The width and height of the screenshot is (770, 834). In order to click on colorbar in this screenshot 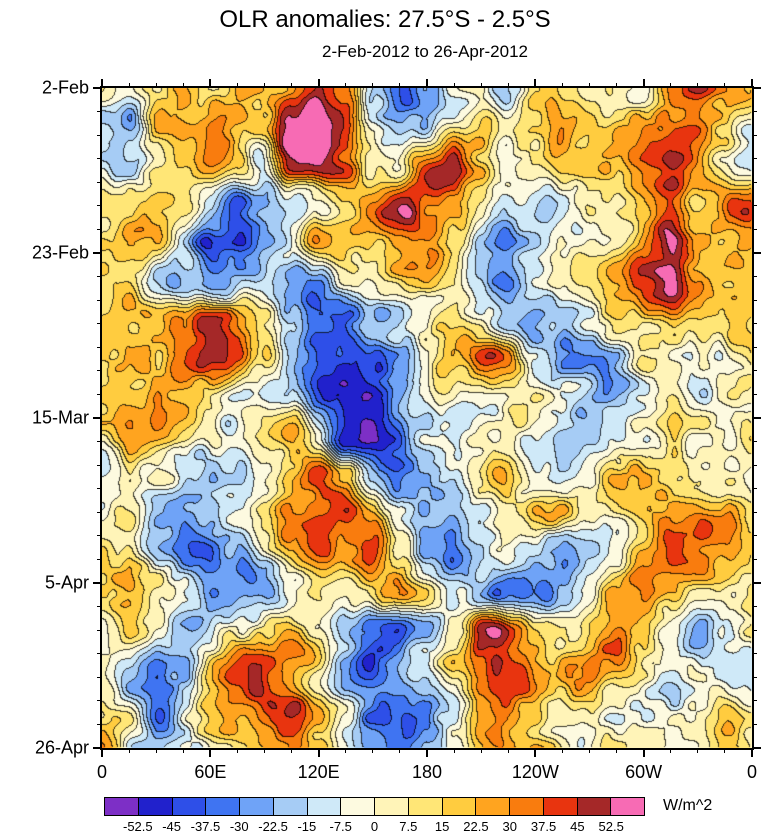, I will do `click(374, 806)`.